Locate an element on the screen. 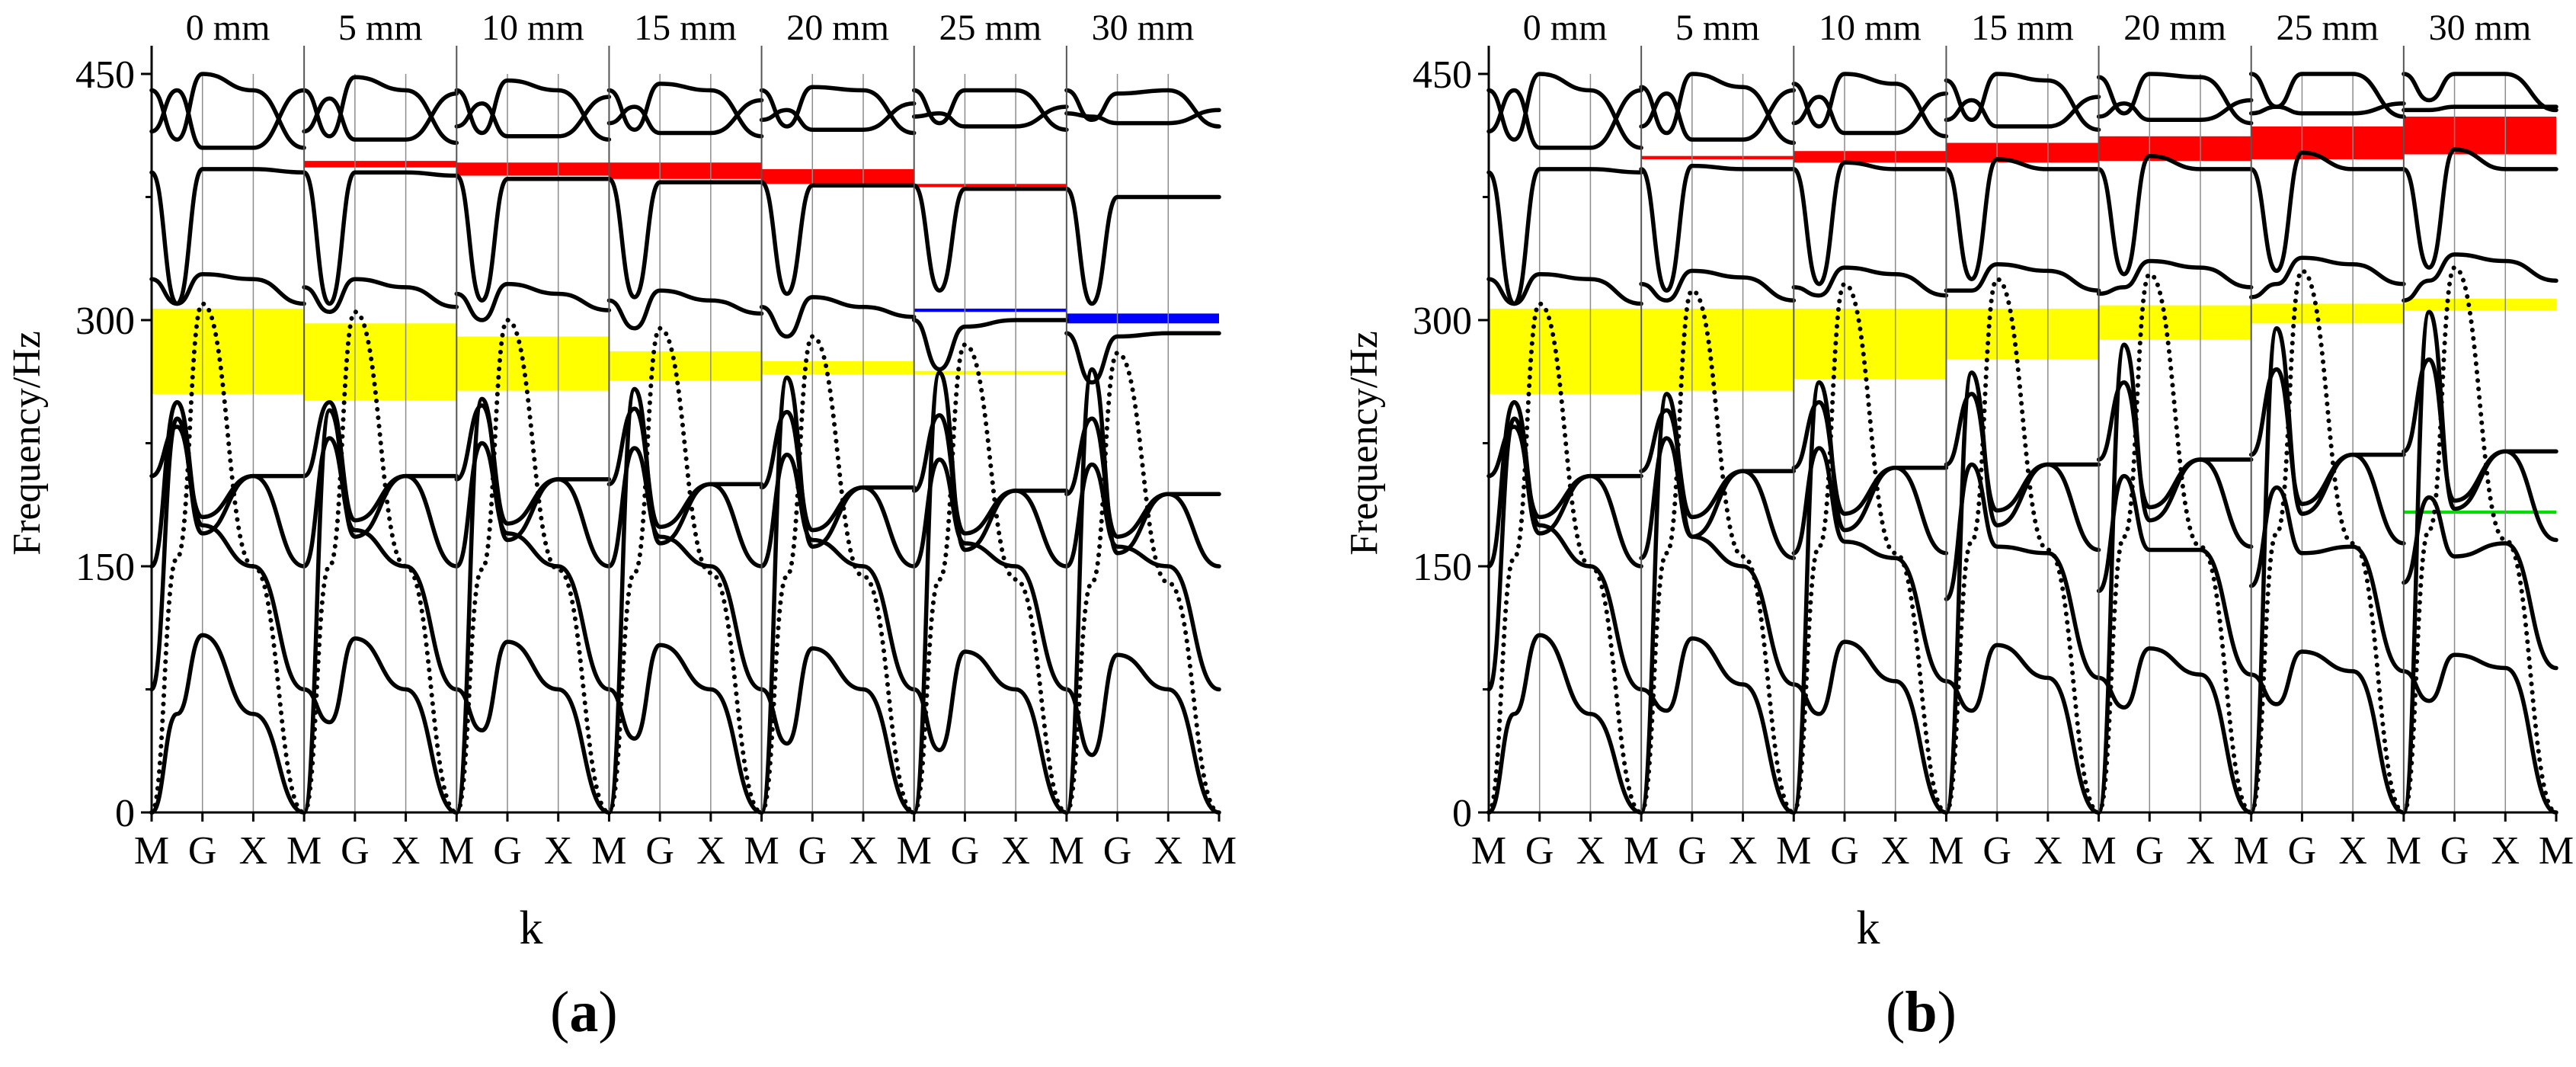 This screenshot has width=2576, height=1067. y-tick-label: 0 is located at coordinates (125, 813).